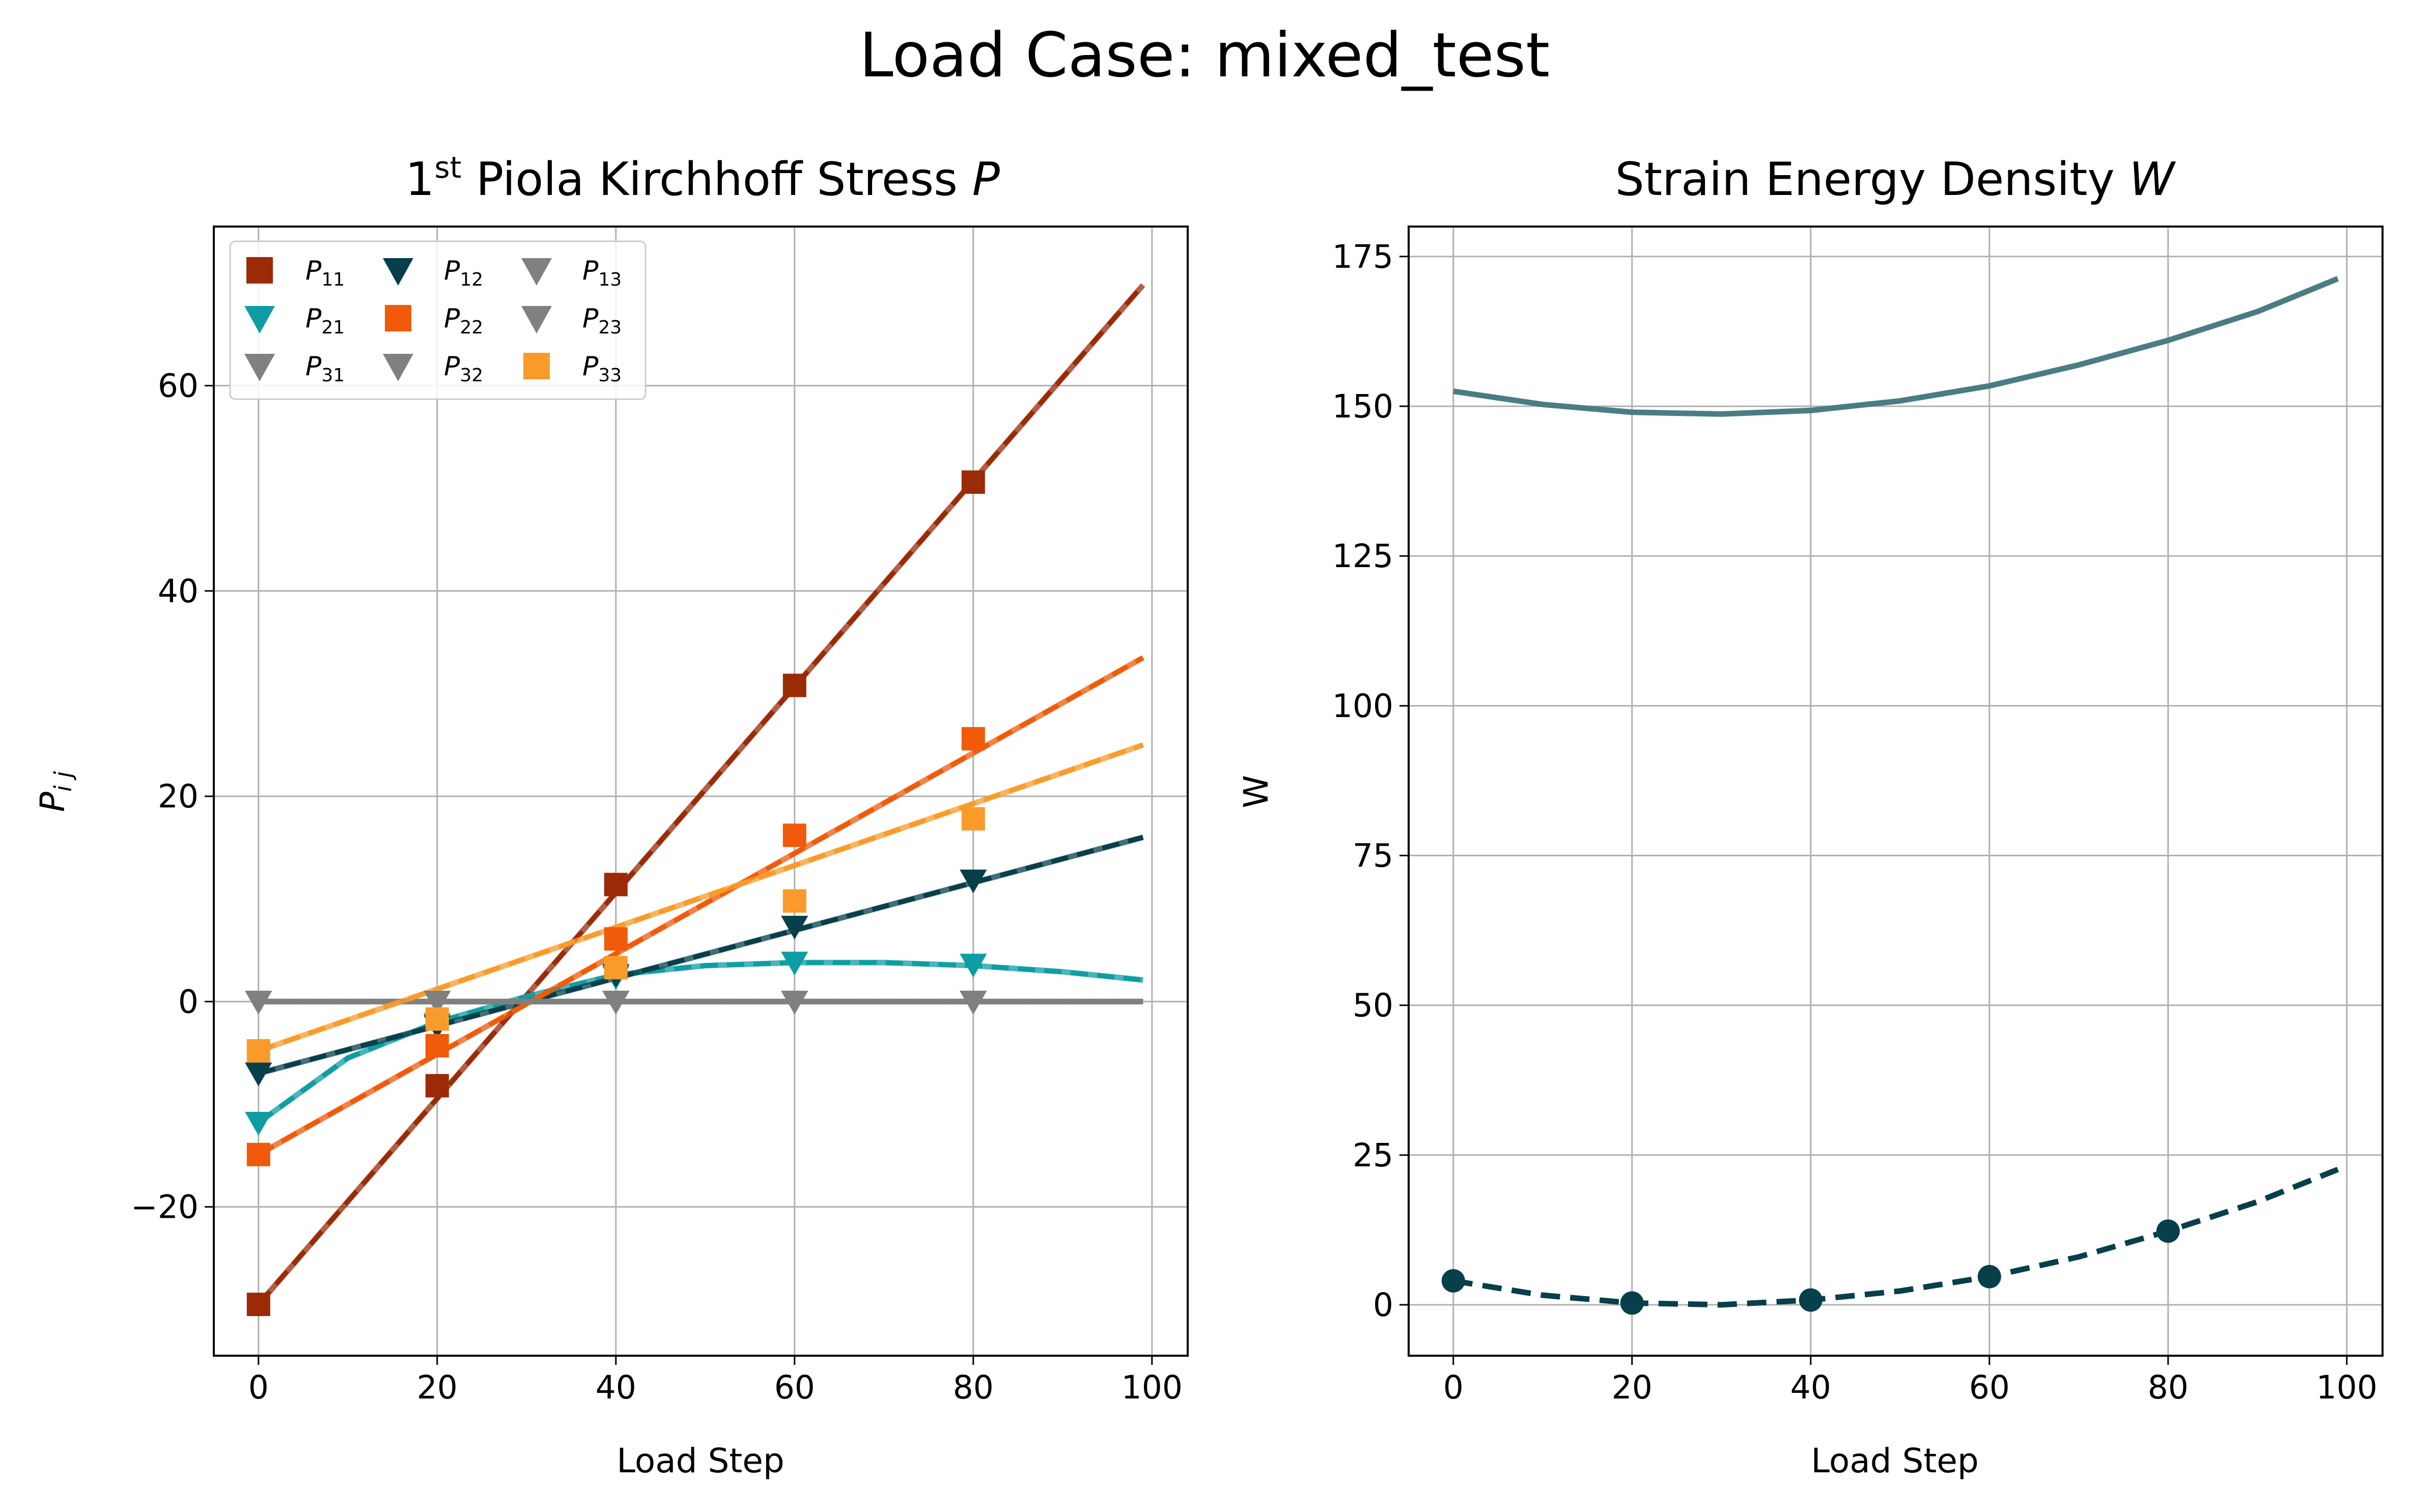 Image resolution: width=2409 pixels, height=1512 pixels. I want to click on energy-x-tick-label: 100, so click(2346, 1387).